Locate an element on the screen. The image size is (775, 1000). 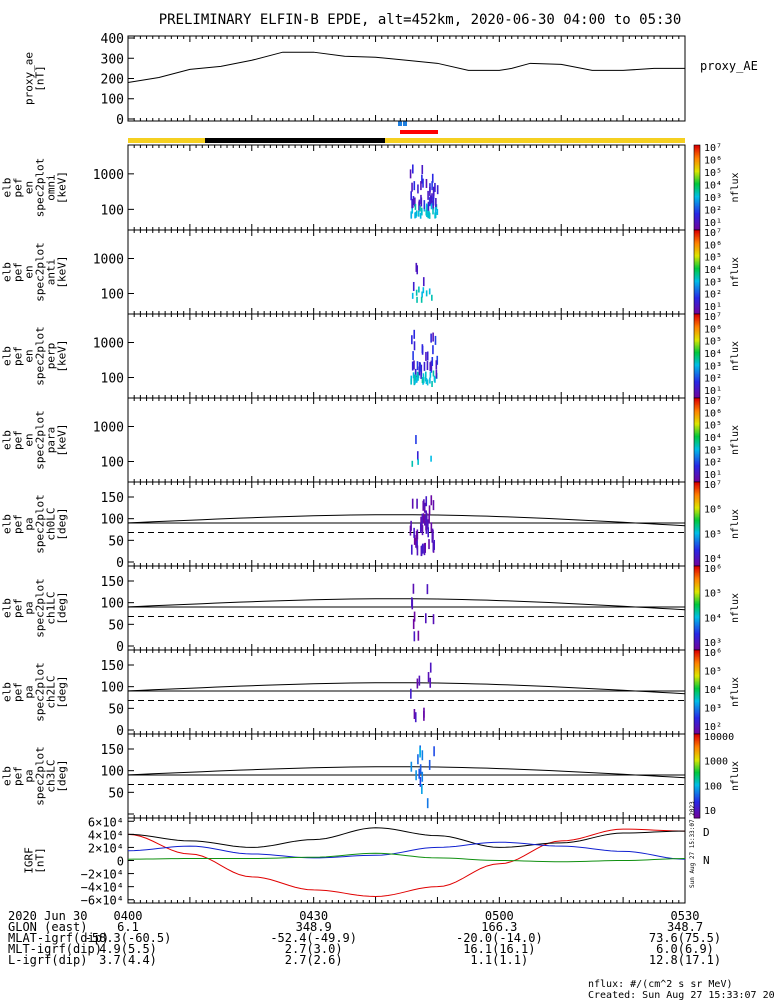
colorbar-tick-label: 10¹ is located at coordinates (713, 391).